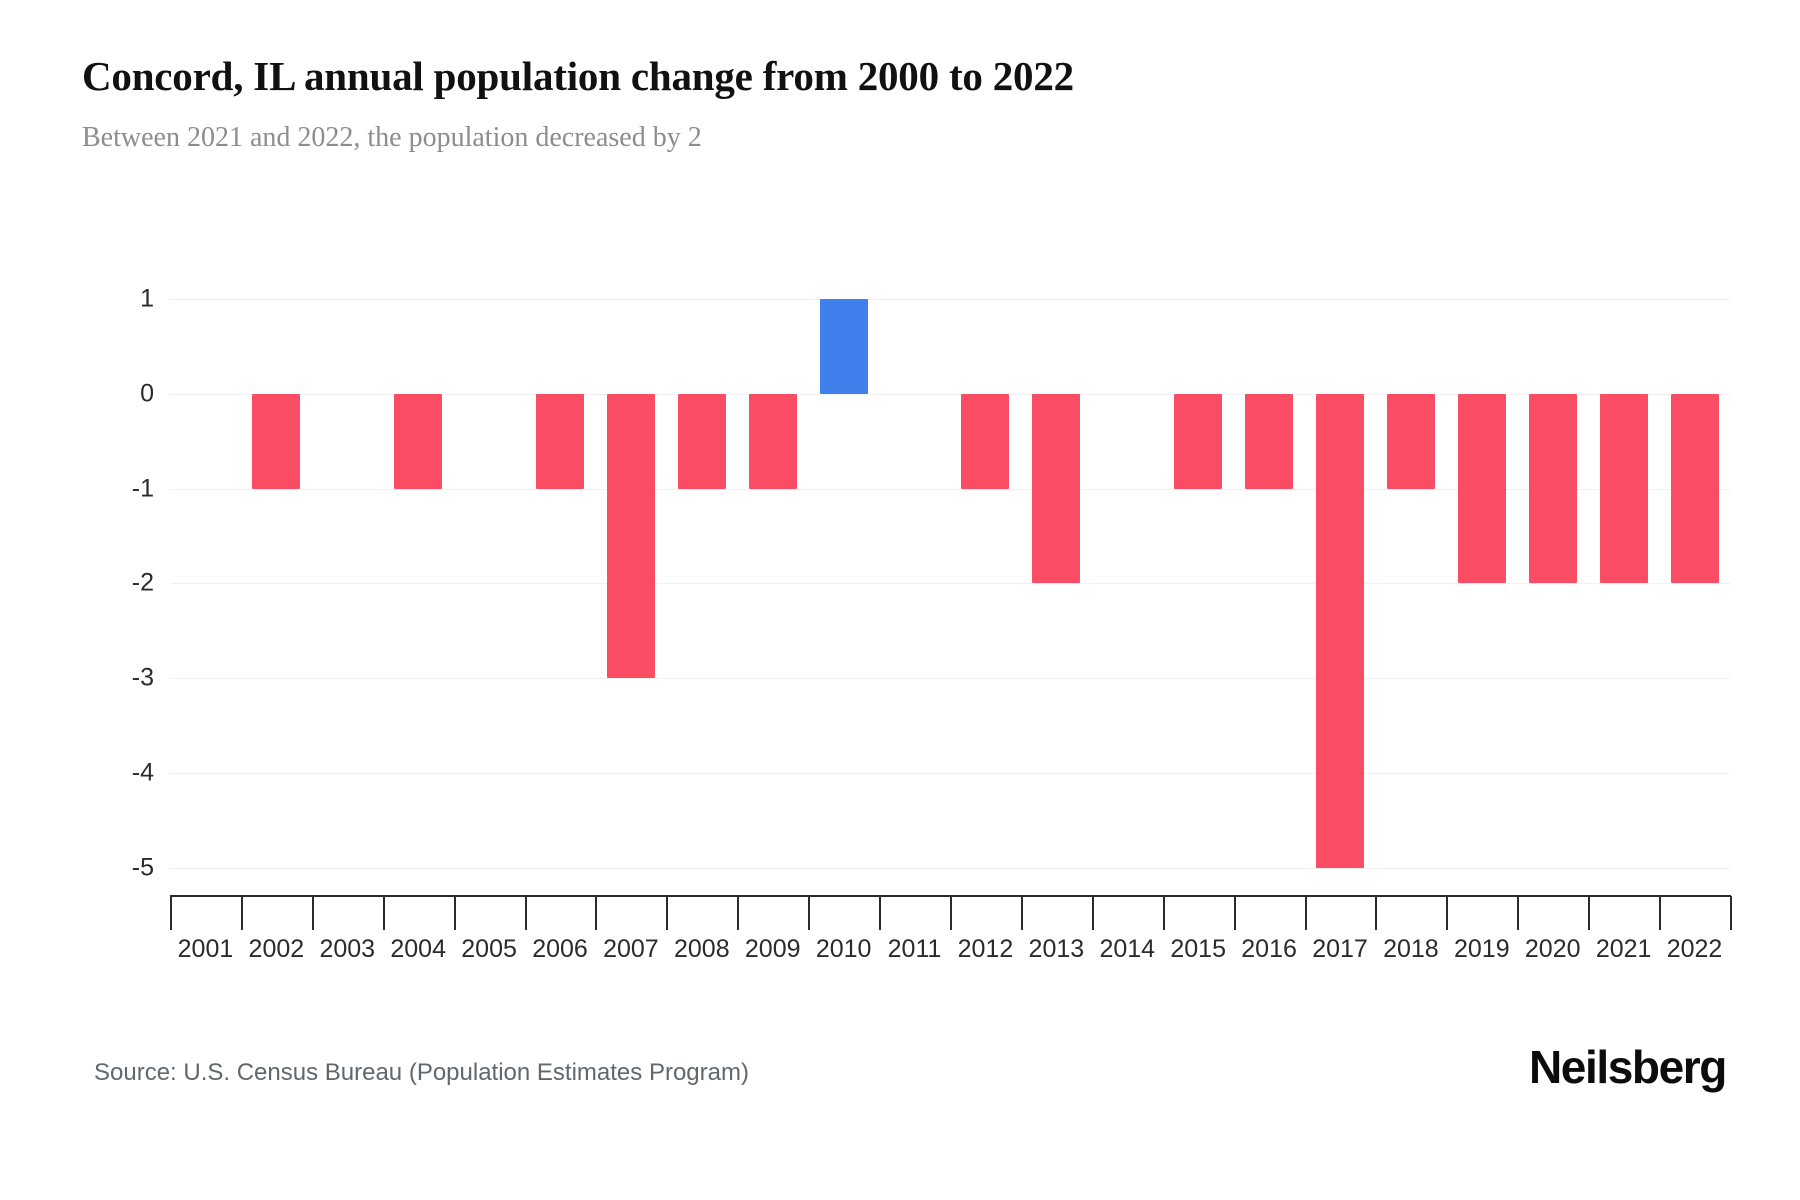 This screenshot has width=1800, height=1200. Describe the element at coordinates (914, 949) in the screenshot. I see `x-tick-label-2011: 2011` at that location.